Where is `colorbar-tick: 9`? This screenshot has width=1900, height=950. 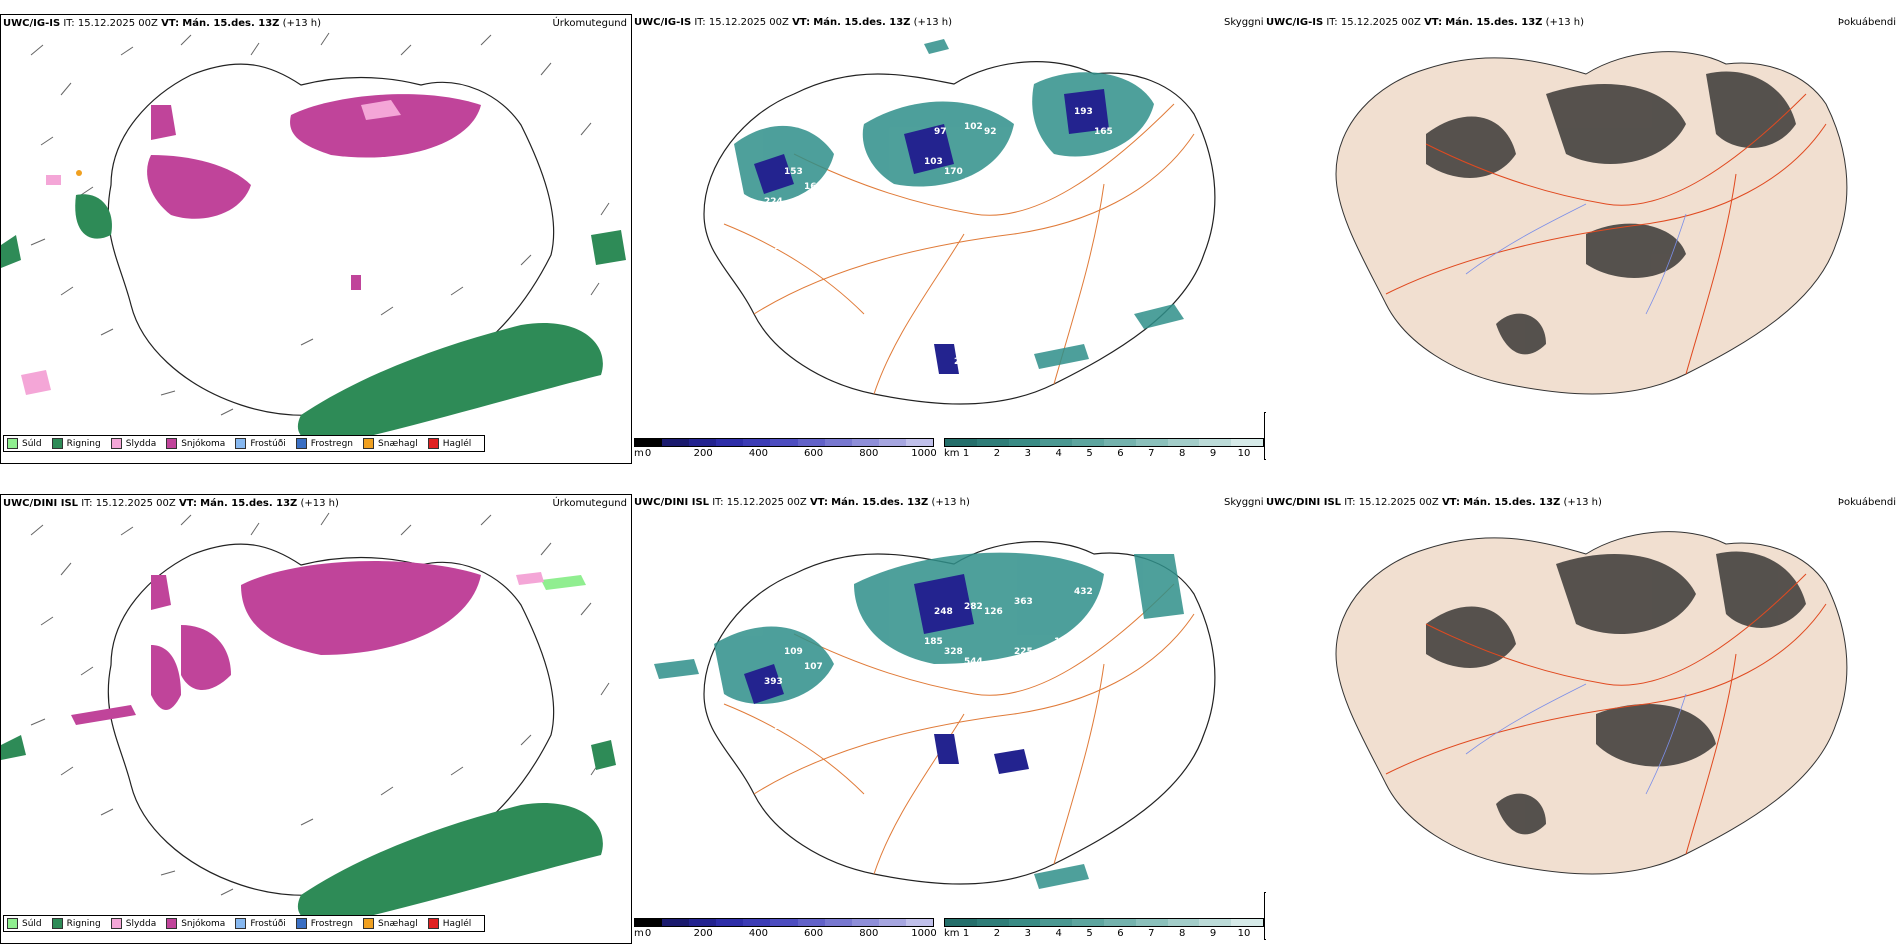
colorbar-tick: 9 is located at coordinates (1213, 453).